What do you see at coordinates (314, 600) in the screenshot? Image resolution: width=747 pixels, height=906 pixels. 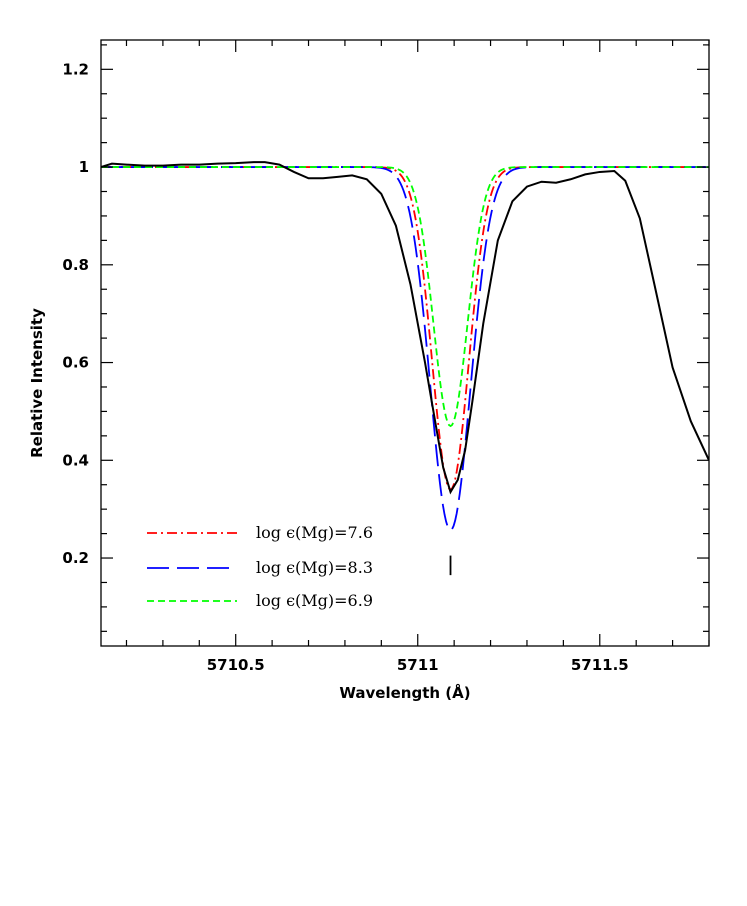 I see `legend-label: log ϵ(Mg)=6.9` at bounding box center [314, 600].